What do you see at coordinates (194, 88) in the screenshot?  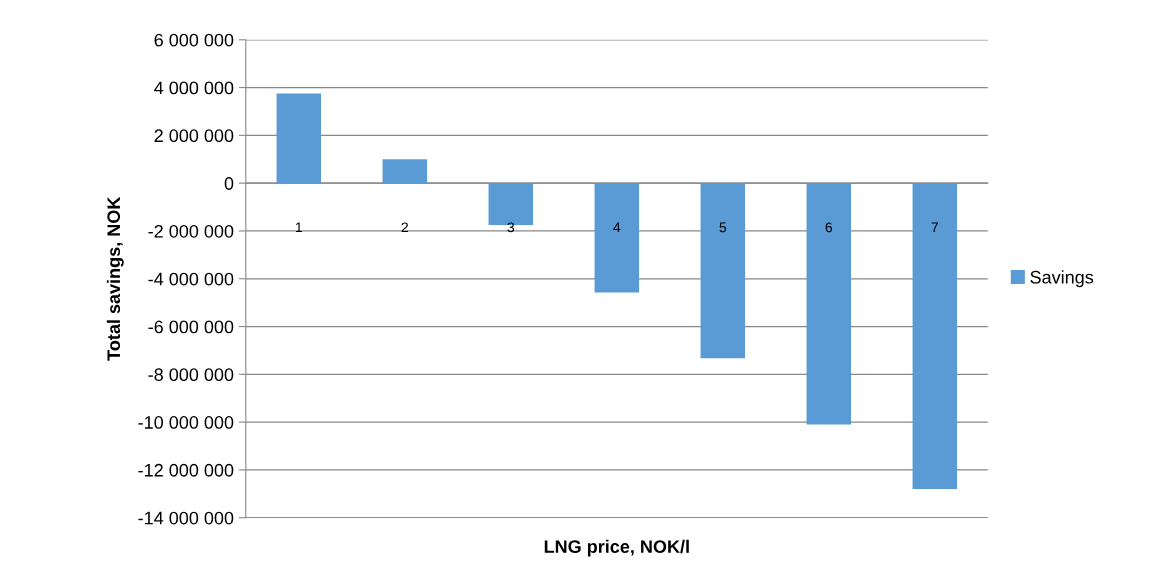 I see `y-tick-label: 4 000 000` at bounding box center [194, 88].